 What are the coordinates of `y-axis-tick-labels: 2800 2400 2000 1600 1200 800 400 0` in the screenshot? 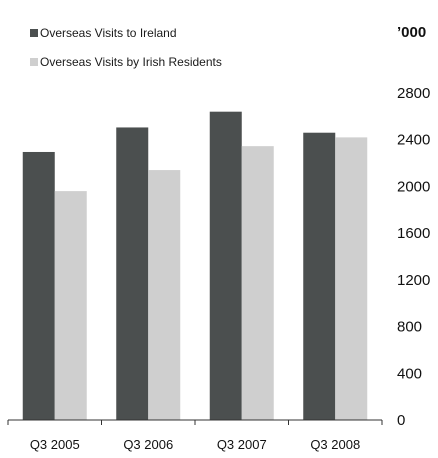 It's located at (413, 257).